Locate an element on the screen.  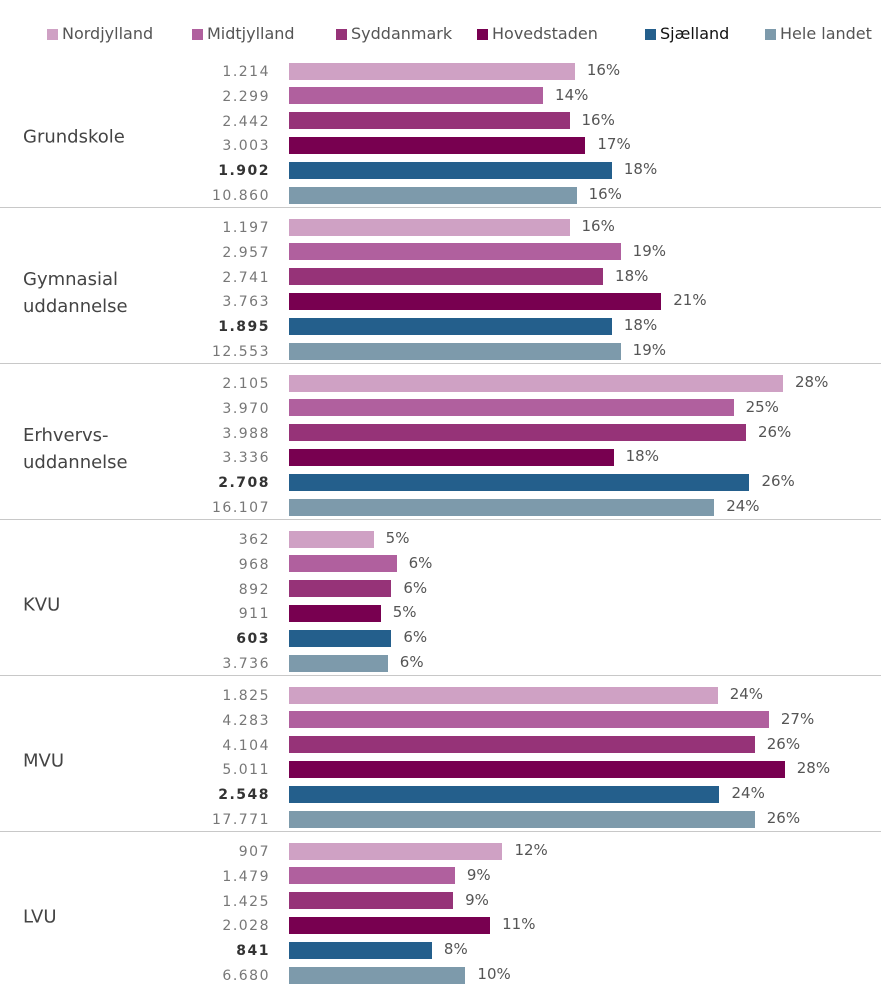
category-label: Grundskole is located at coordinates (74, 137).